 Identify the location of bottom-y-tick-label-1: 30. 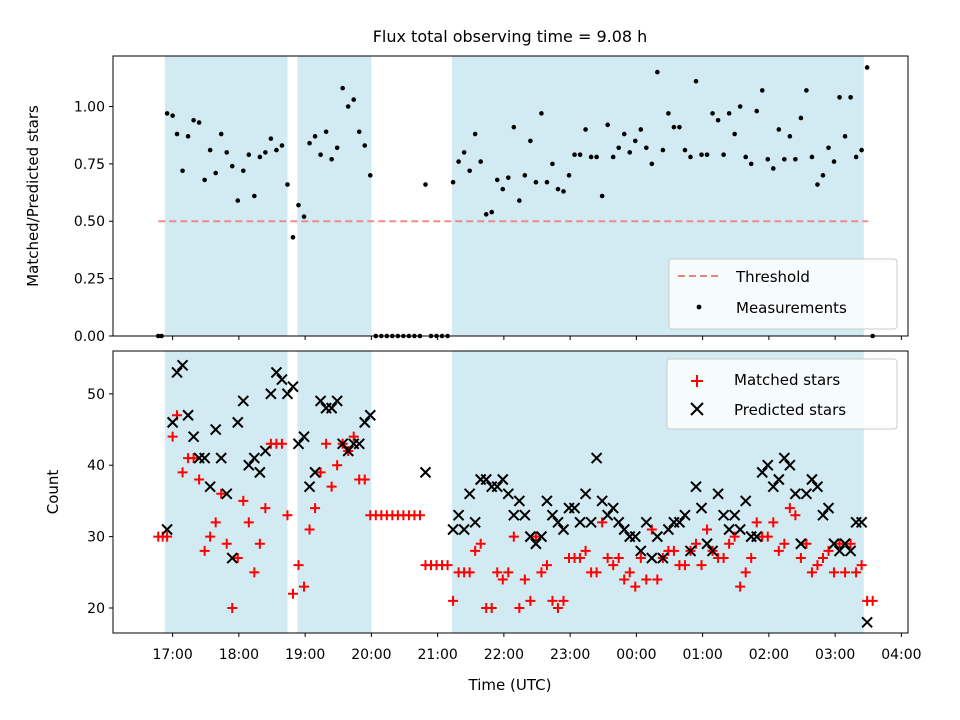
(96, 538).